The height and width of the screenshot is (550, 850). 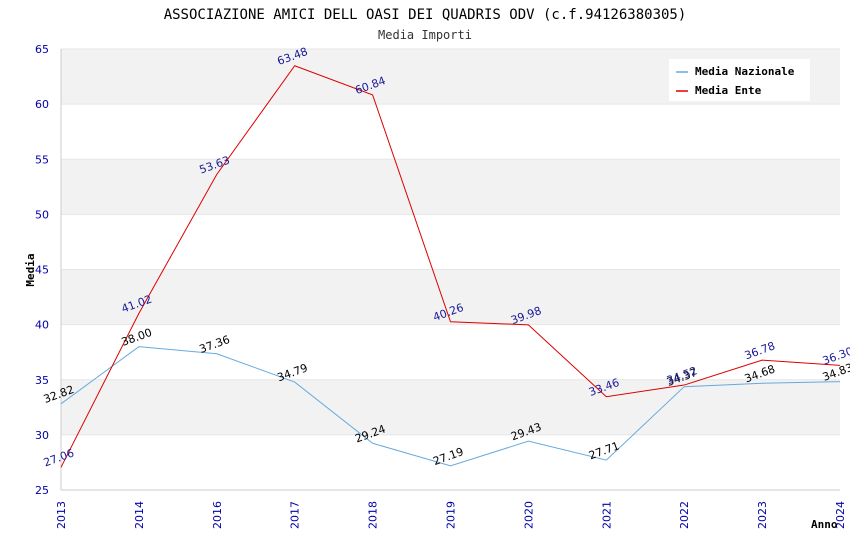 I want to click on y-tick-label: 45, so click(x=42, y=270).